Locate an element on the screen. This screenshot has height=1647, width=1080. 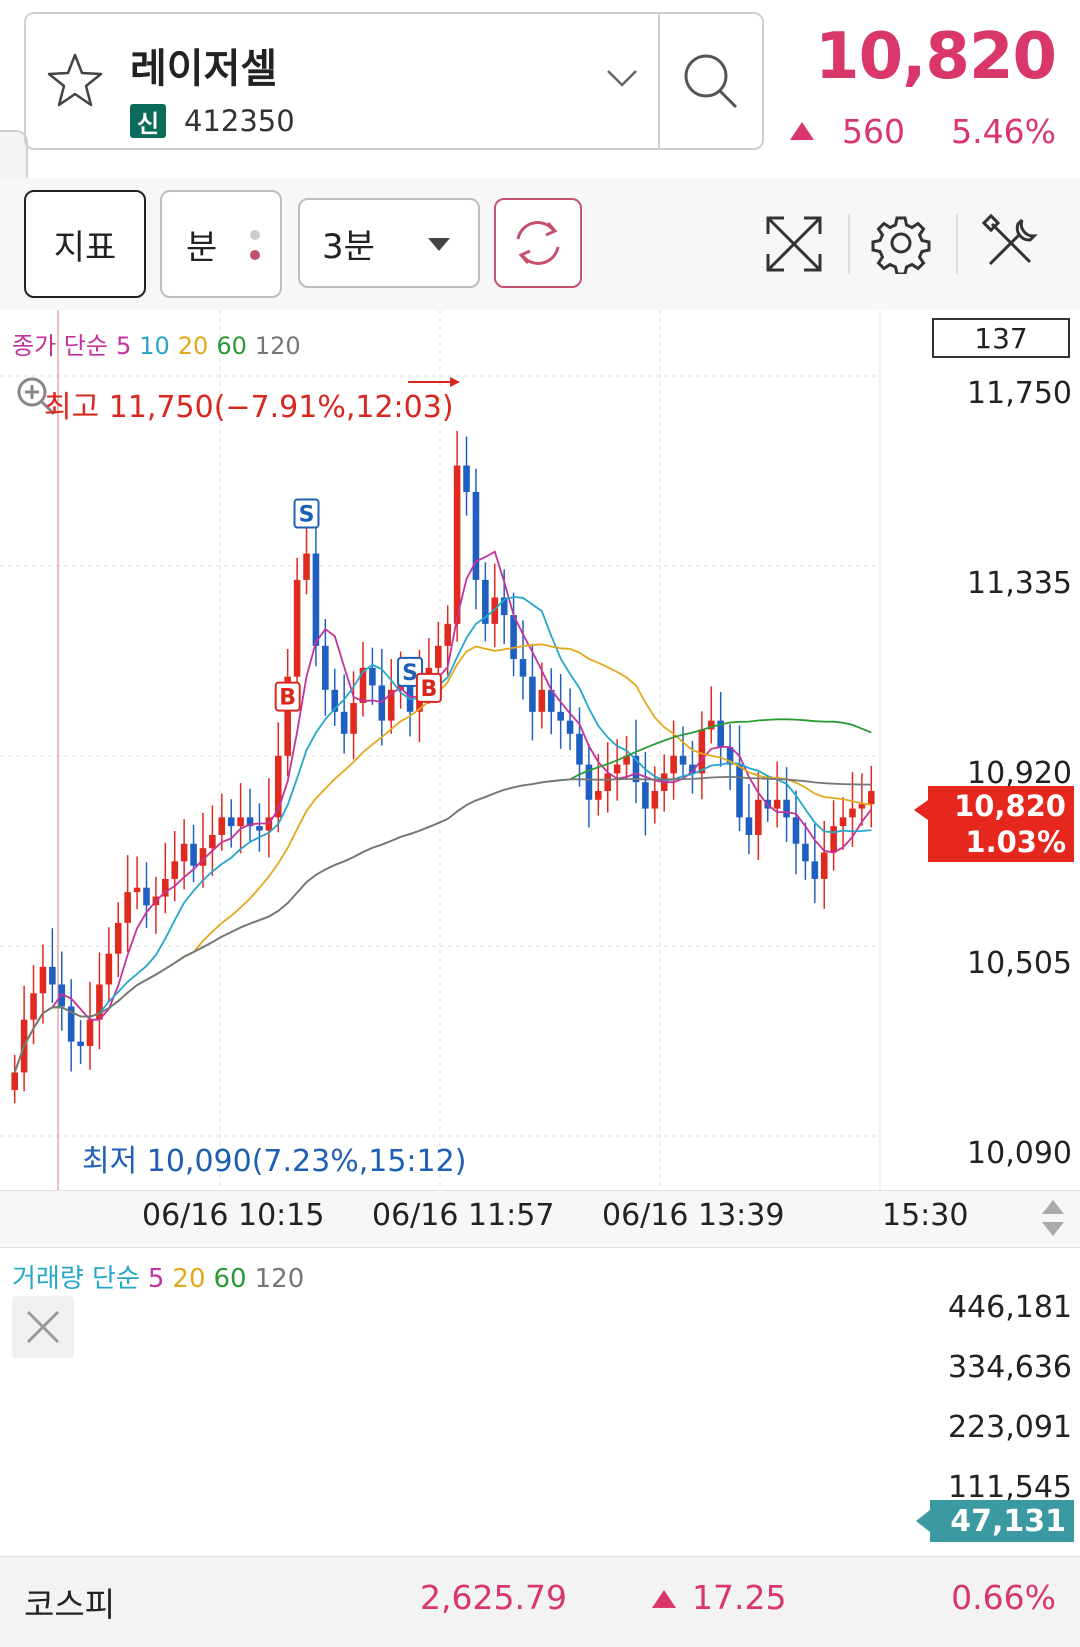
indicator-button-label: 지표 is located at coordinates (85, 247).